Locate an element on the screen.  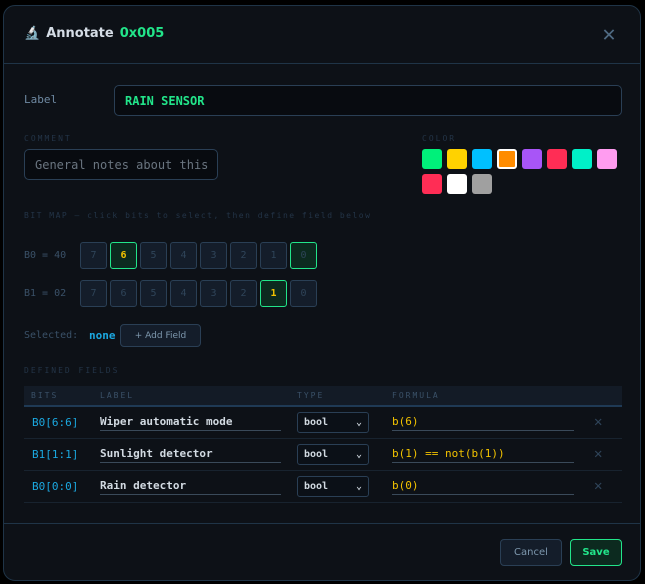
microscope-icon: 🔬 is located at coordinates (32, 33).